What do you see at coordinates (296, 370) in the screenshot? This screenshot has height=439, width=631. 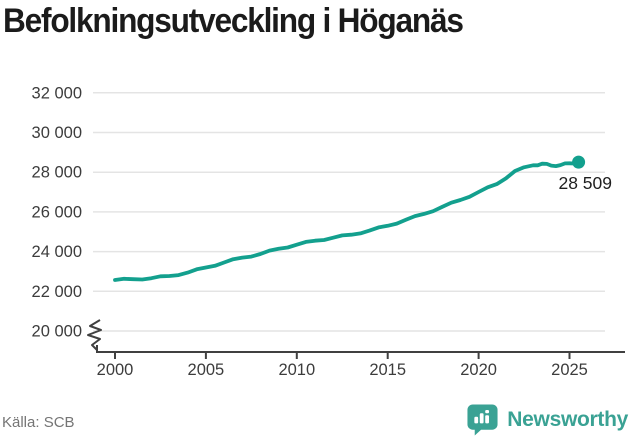 I see `x-axis-tick-label: 2010` at bounding box center [296, 370].